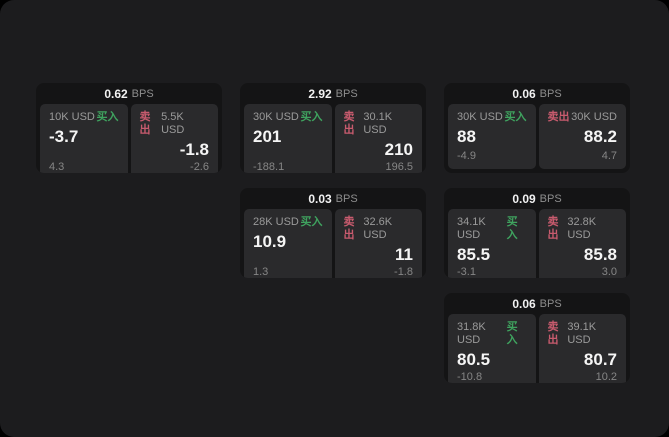 This screenshot has height=437, width=669. Describe the element at coordinates (333, 243) in the screenshot. I see `quote-panels: 28K USD 买入 10.9 1.3 卖出 32.6K USD 11 -1.8` at that location.